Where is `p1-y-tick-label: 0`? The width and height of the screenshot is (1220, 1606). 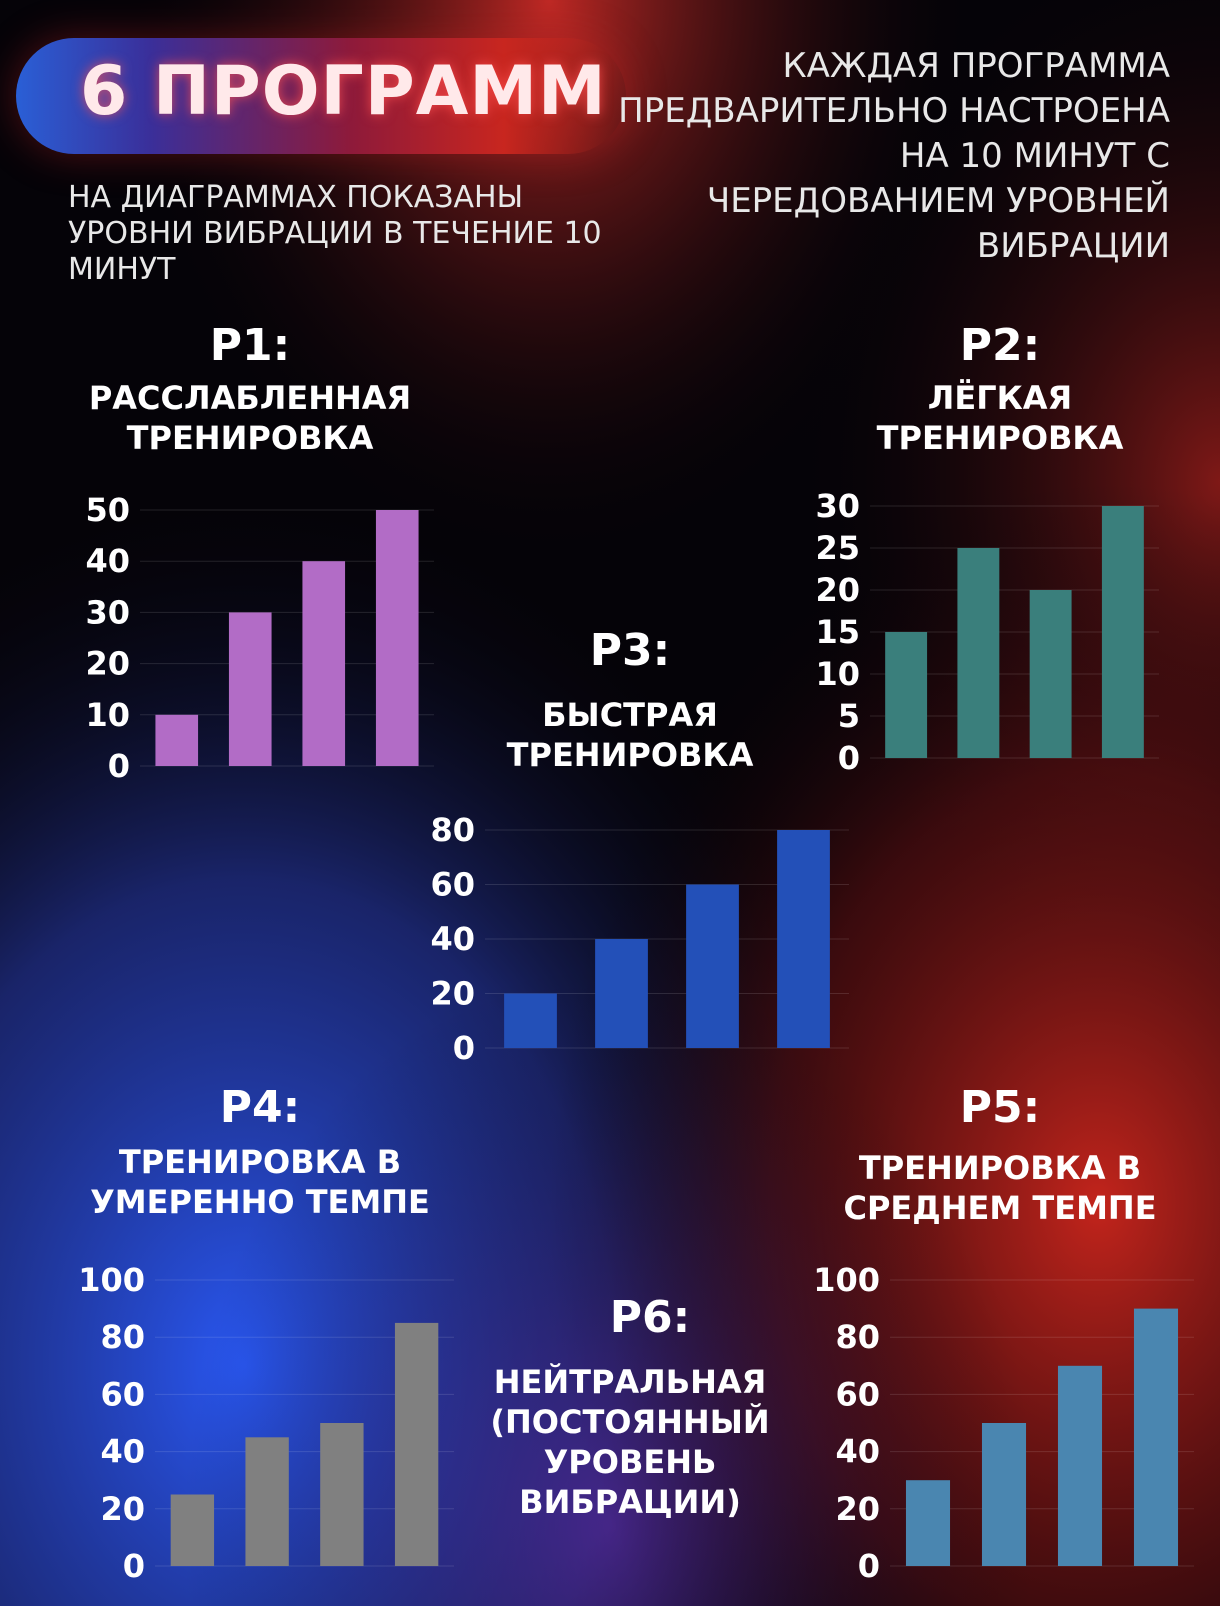
p1-y-tick-label: 0 is located at coordinates (119, 766).